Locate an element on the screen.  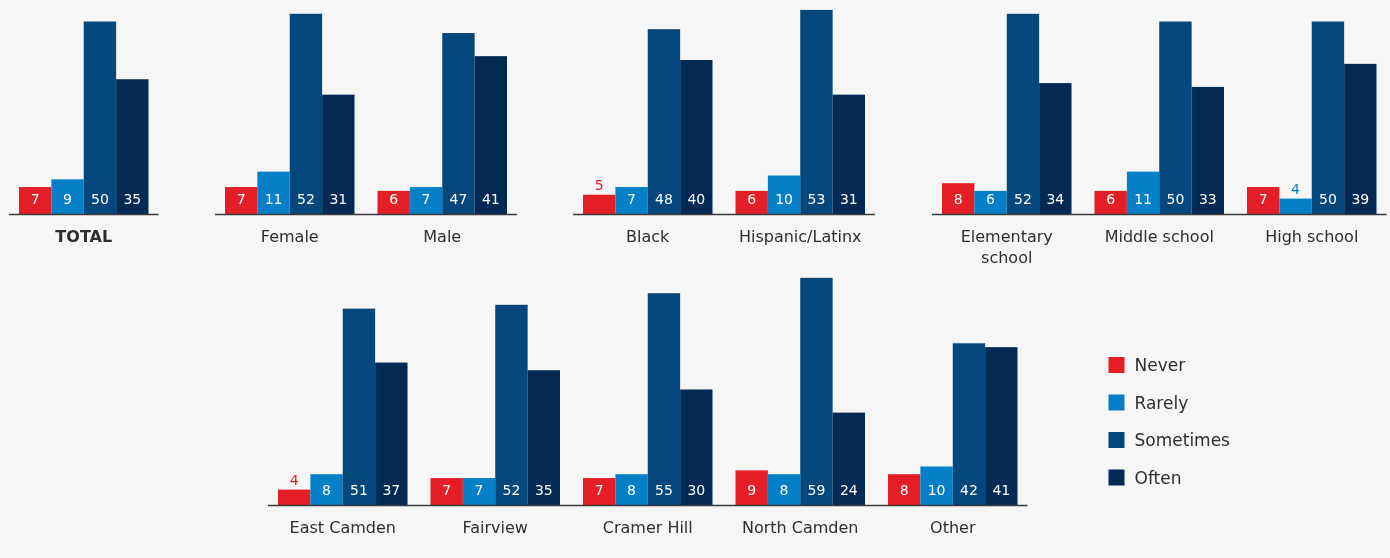
legend-label: Never is located at coordinates (1160, 365).